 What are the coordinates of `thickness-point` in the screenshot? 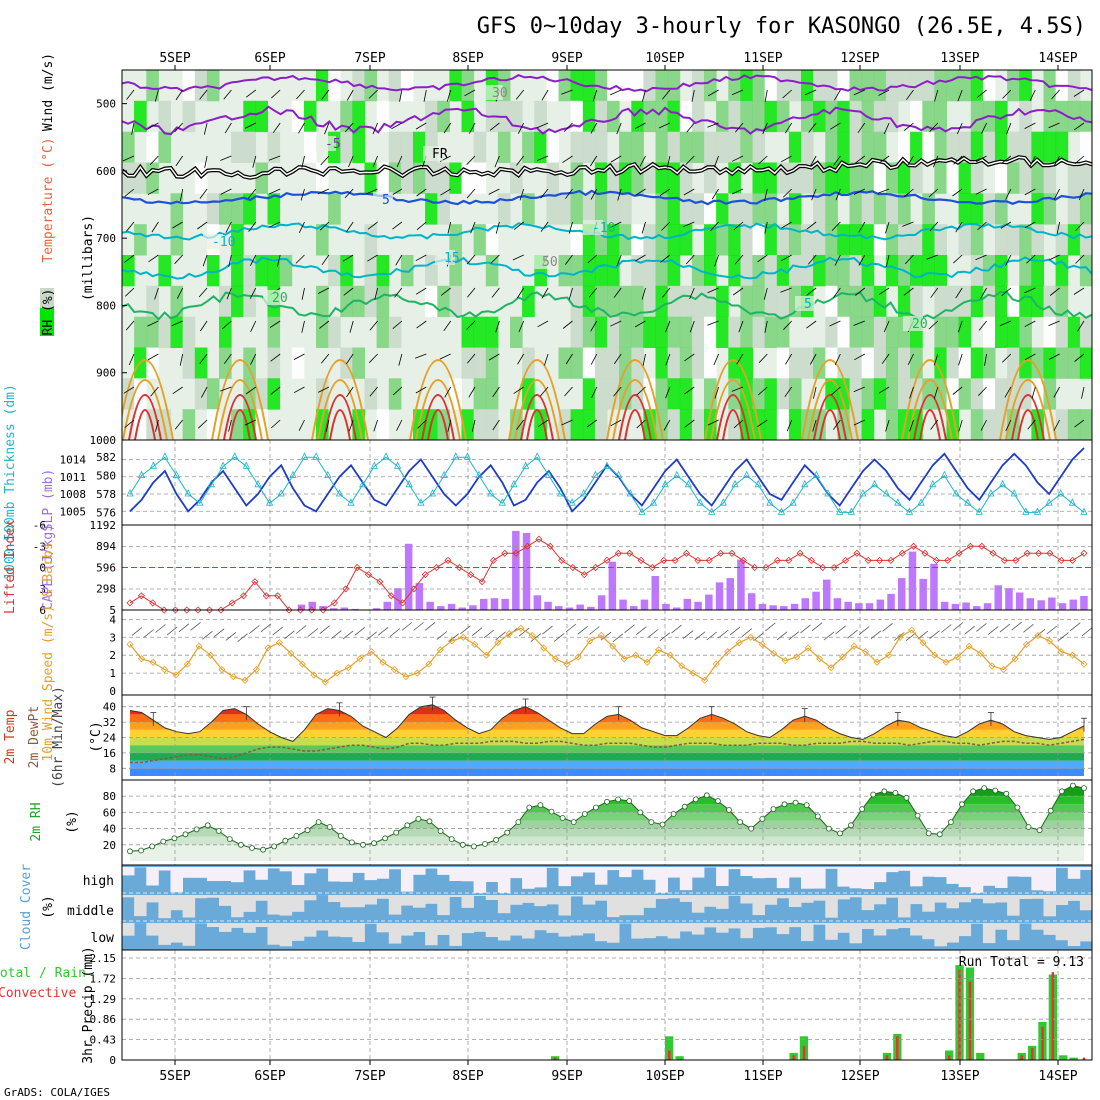 It's located at (1072, 502).